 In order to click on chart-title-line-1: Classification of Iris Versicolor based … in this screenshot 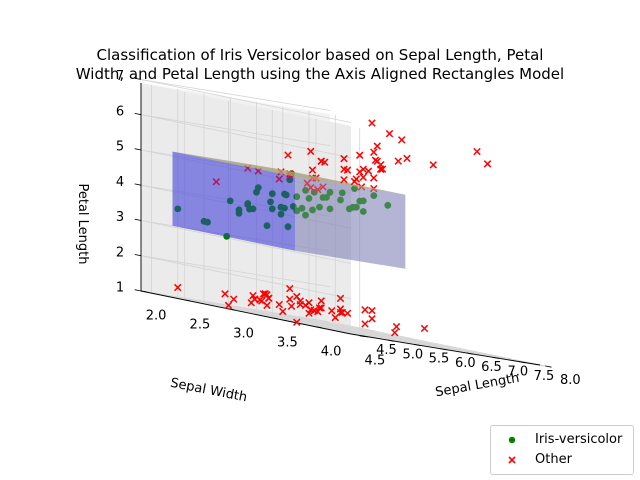, I will do `click(320, 55)`.